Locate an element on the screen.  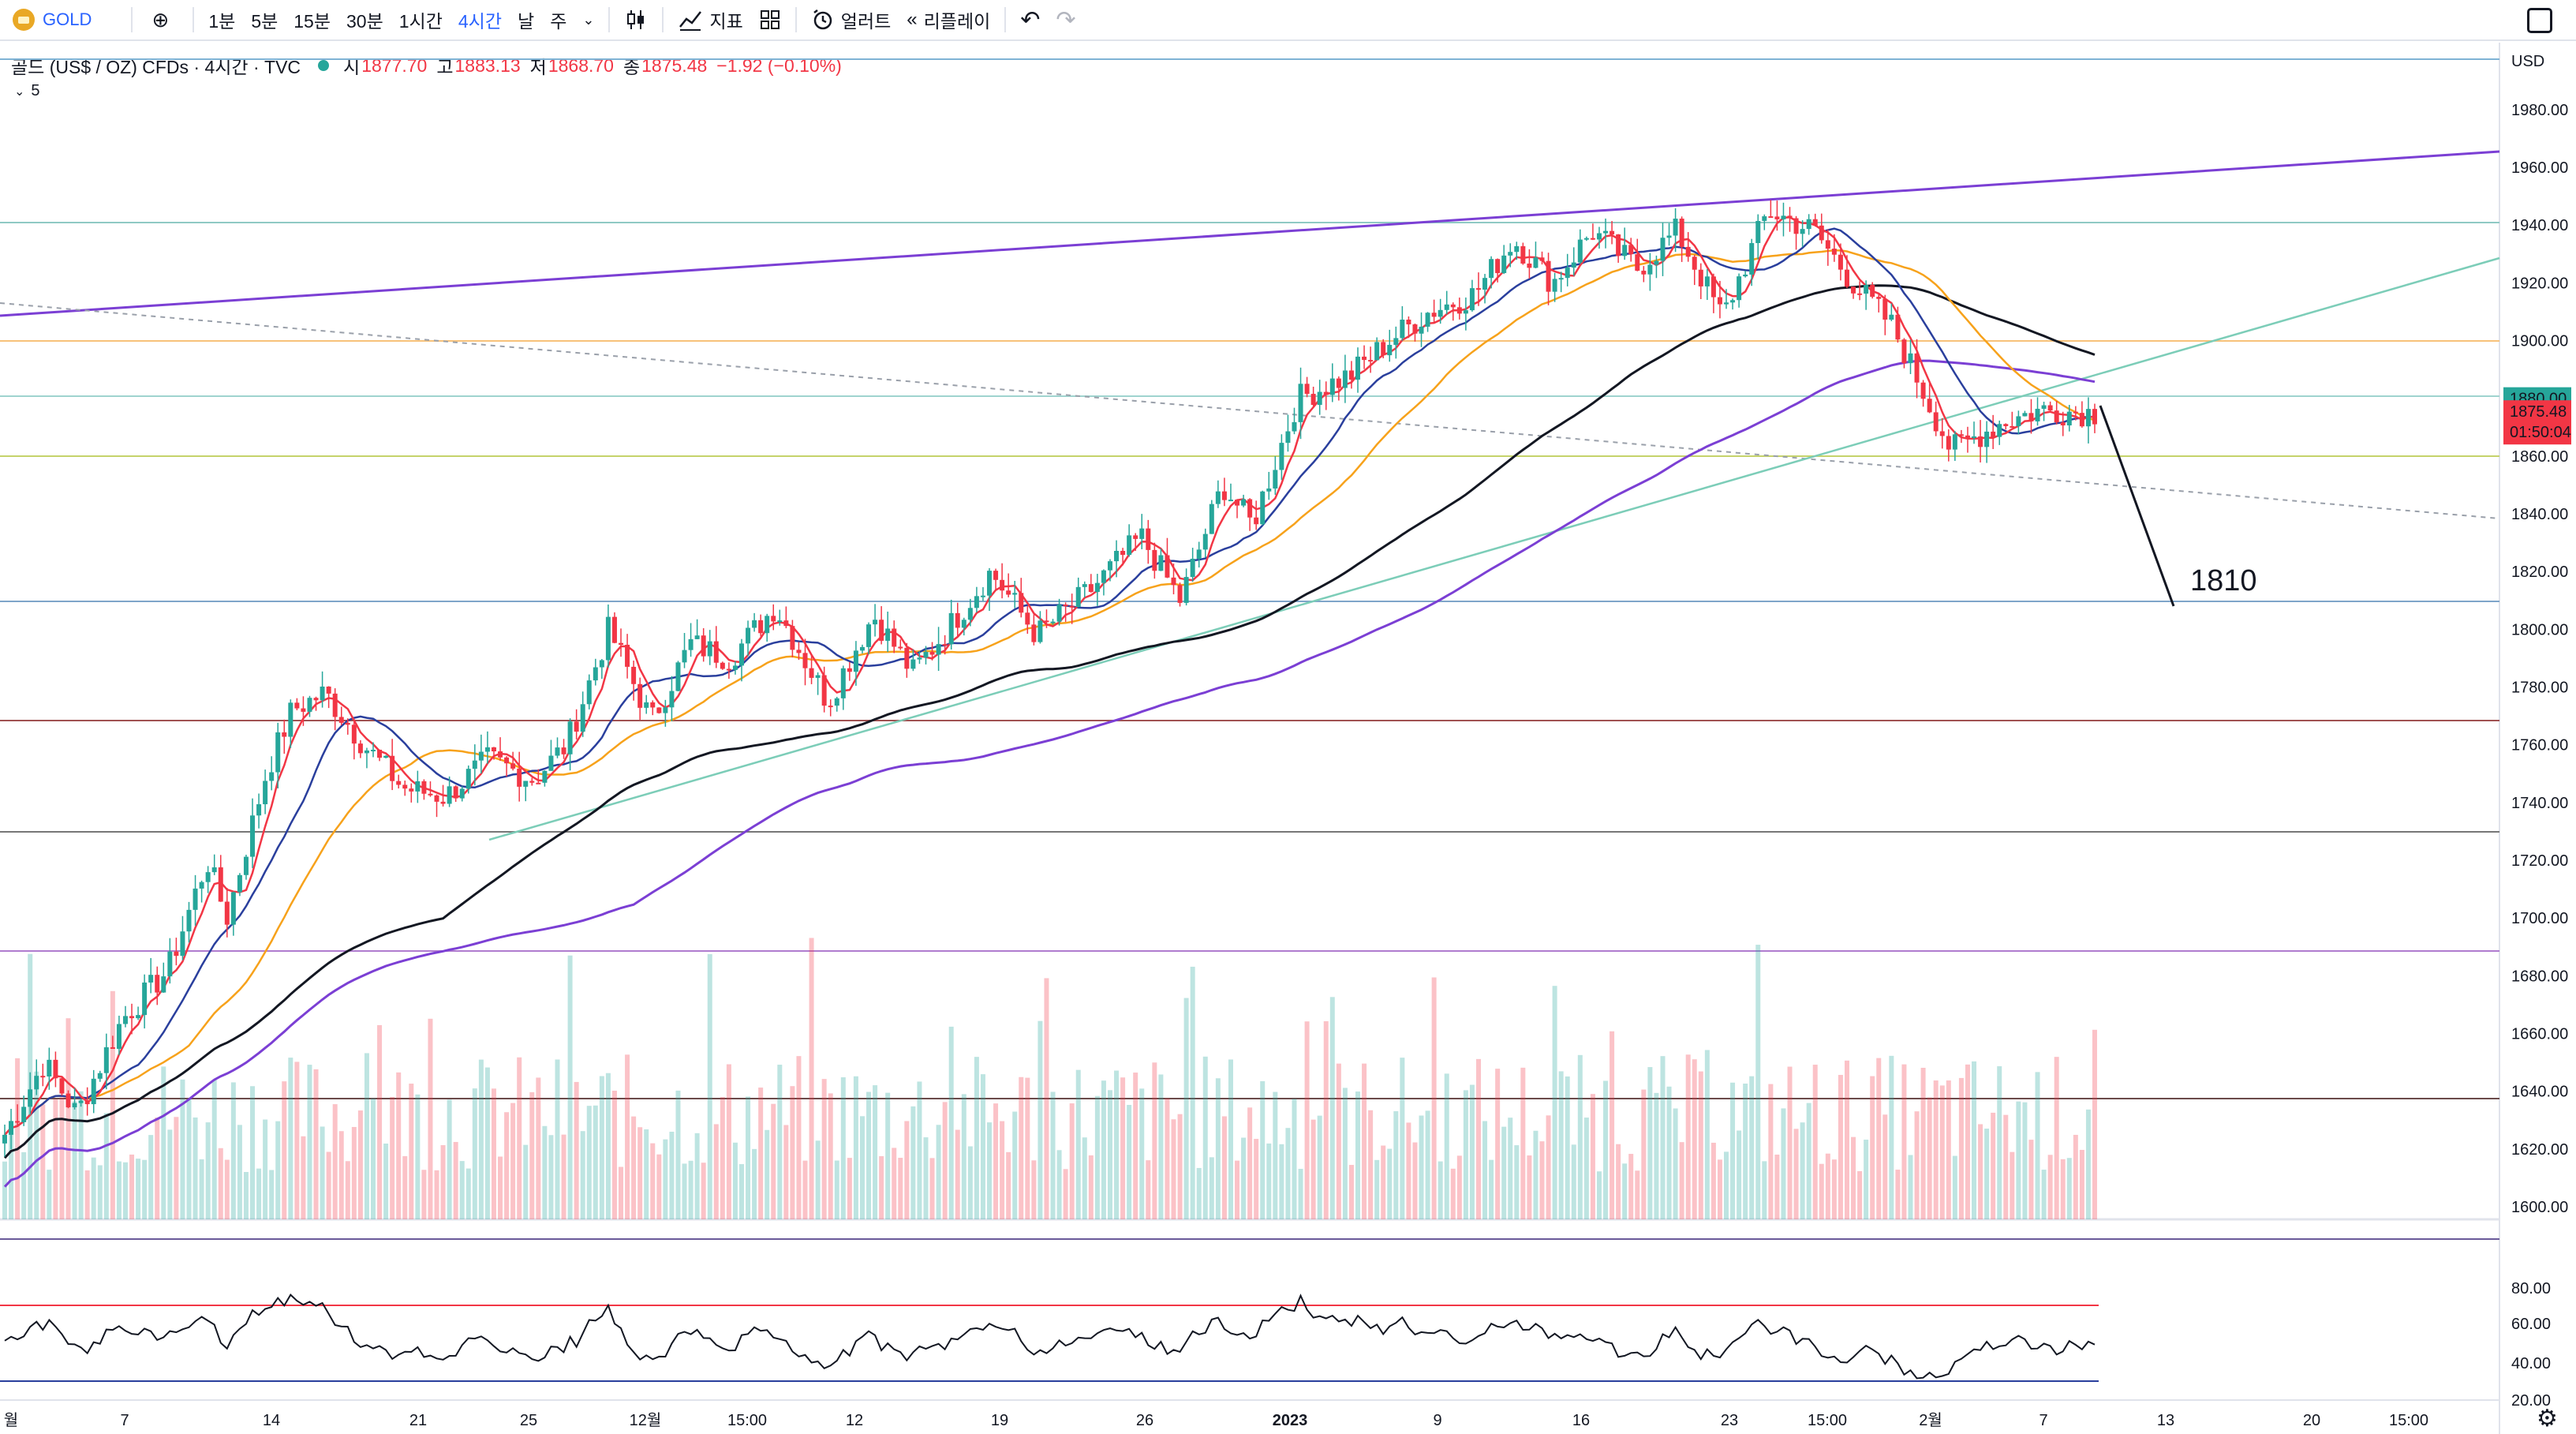
interval-1m: 1분 is located at coordinates (222, 21).